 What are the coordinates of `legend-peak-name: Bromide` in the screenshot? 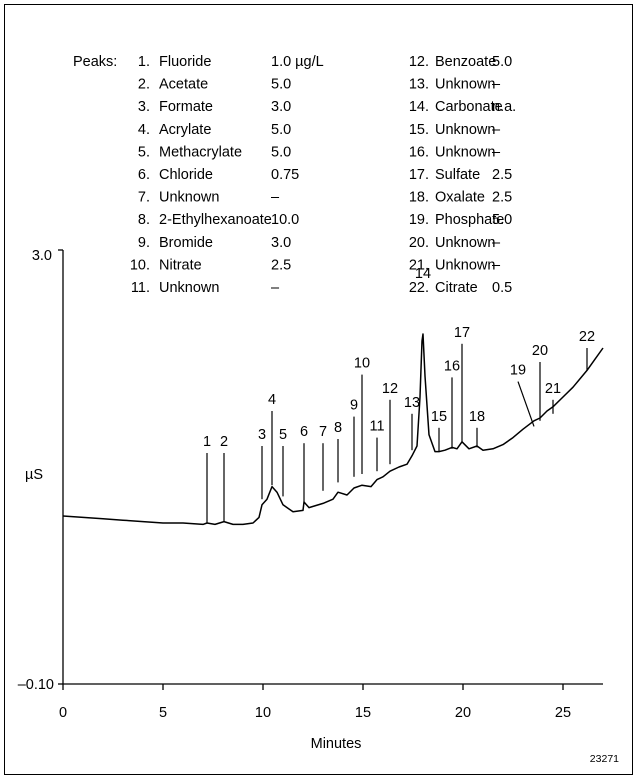 It's located at (186, 243).